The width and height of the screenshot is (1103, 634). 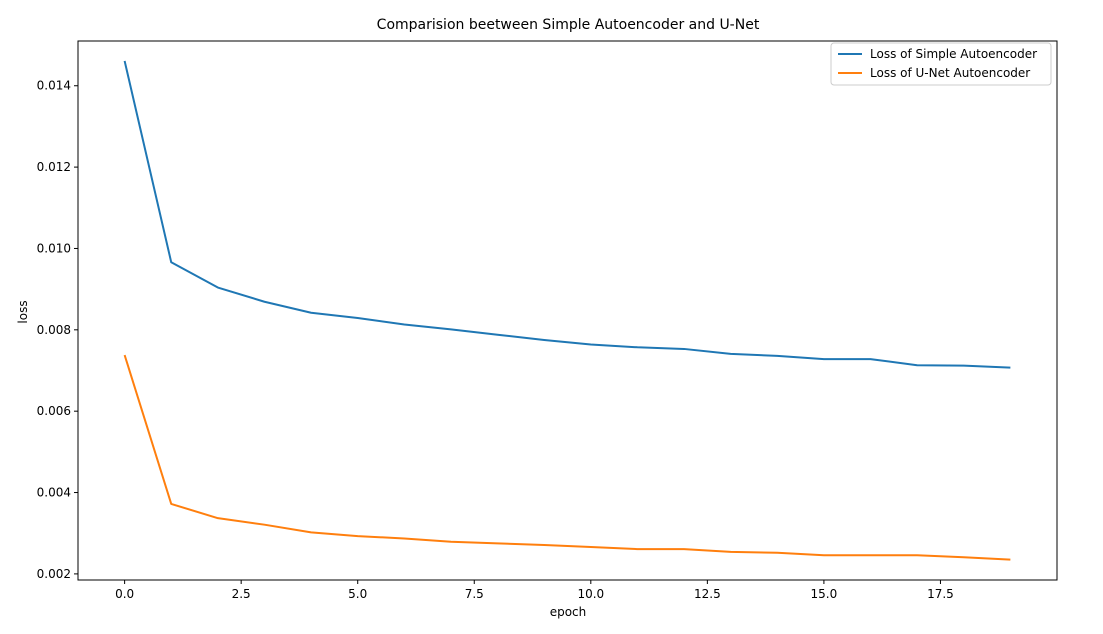 I want to click on y-axis-label: loss, so click(x=23, y=311).